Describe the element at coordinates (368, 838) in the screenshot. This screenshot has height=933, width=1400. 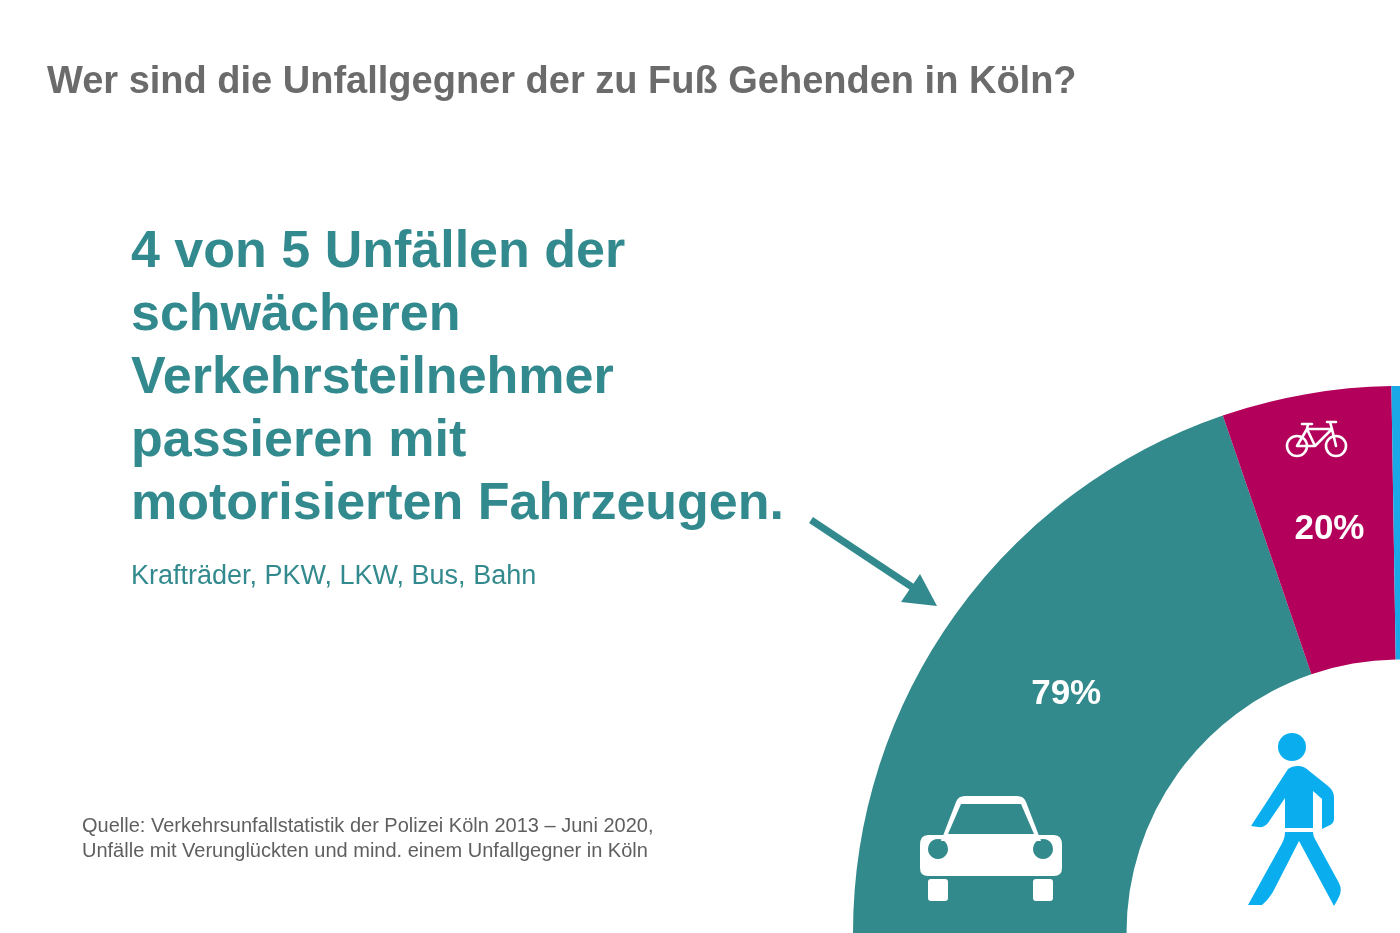
I see `source-note: Quelle: Verkehrsunfallstatistik der Polizei Köln 2013 – Juni 2020, Unfälle mit Verunglückten und mind. einem Unfallgegner in Köln` at that location.